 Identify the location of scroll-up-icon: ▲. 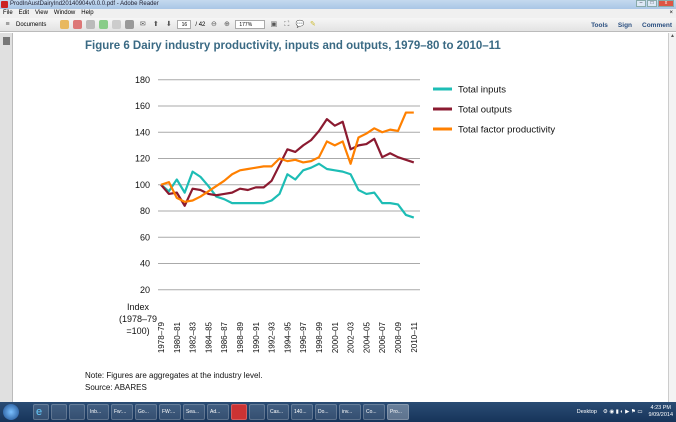
(672, 36).